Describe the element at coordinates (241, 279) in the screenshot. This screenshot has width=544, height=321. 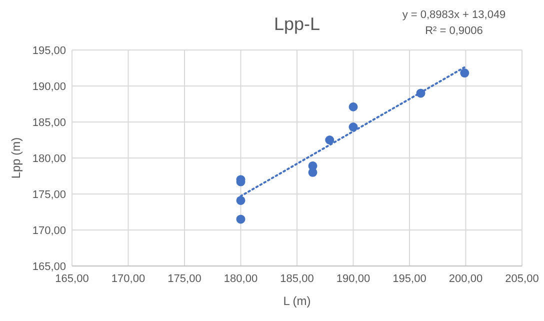
I see `x-tick-label: 180,00` at that location.